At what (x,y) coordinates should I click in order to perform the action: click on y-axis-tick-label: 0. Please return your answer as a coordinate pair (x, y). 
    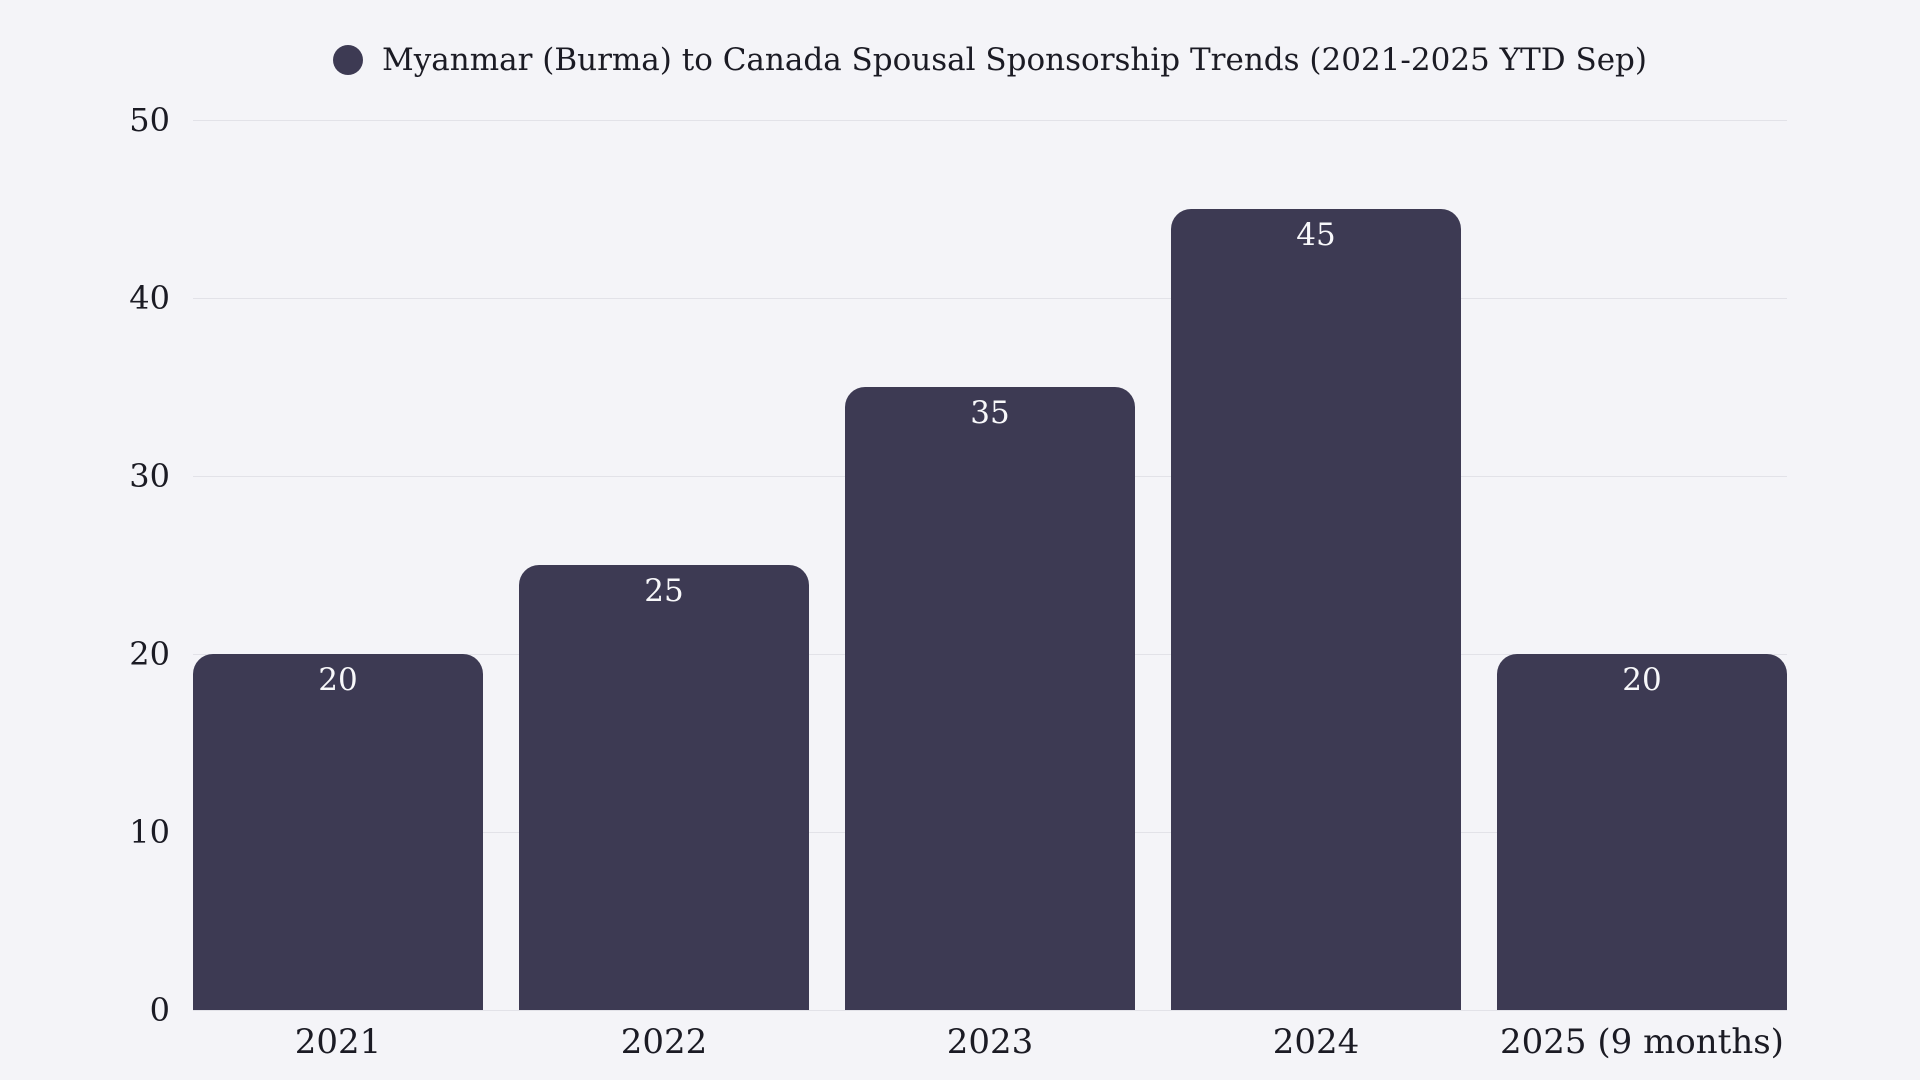
    Looking at the image, I should click on (159, 1010).